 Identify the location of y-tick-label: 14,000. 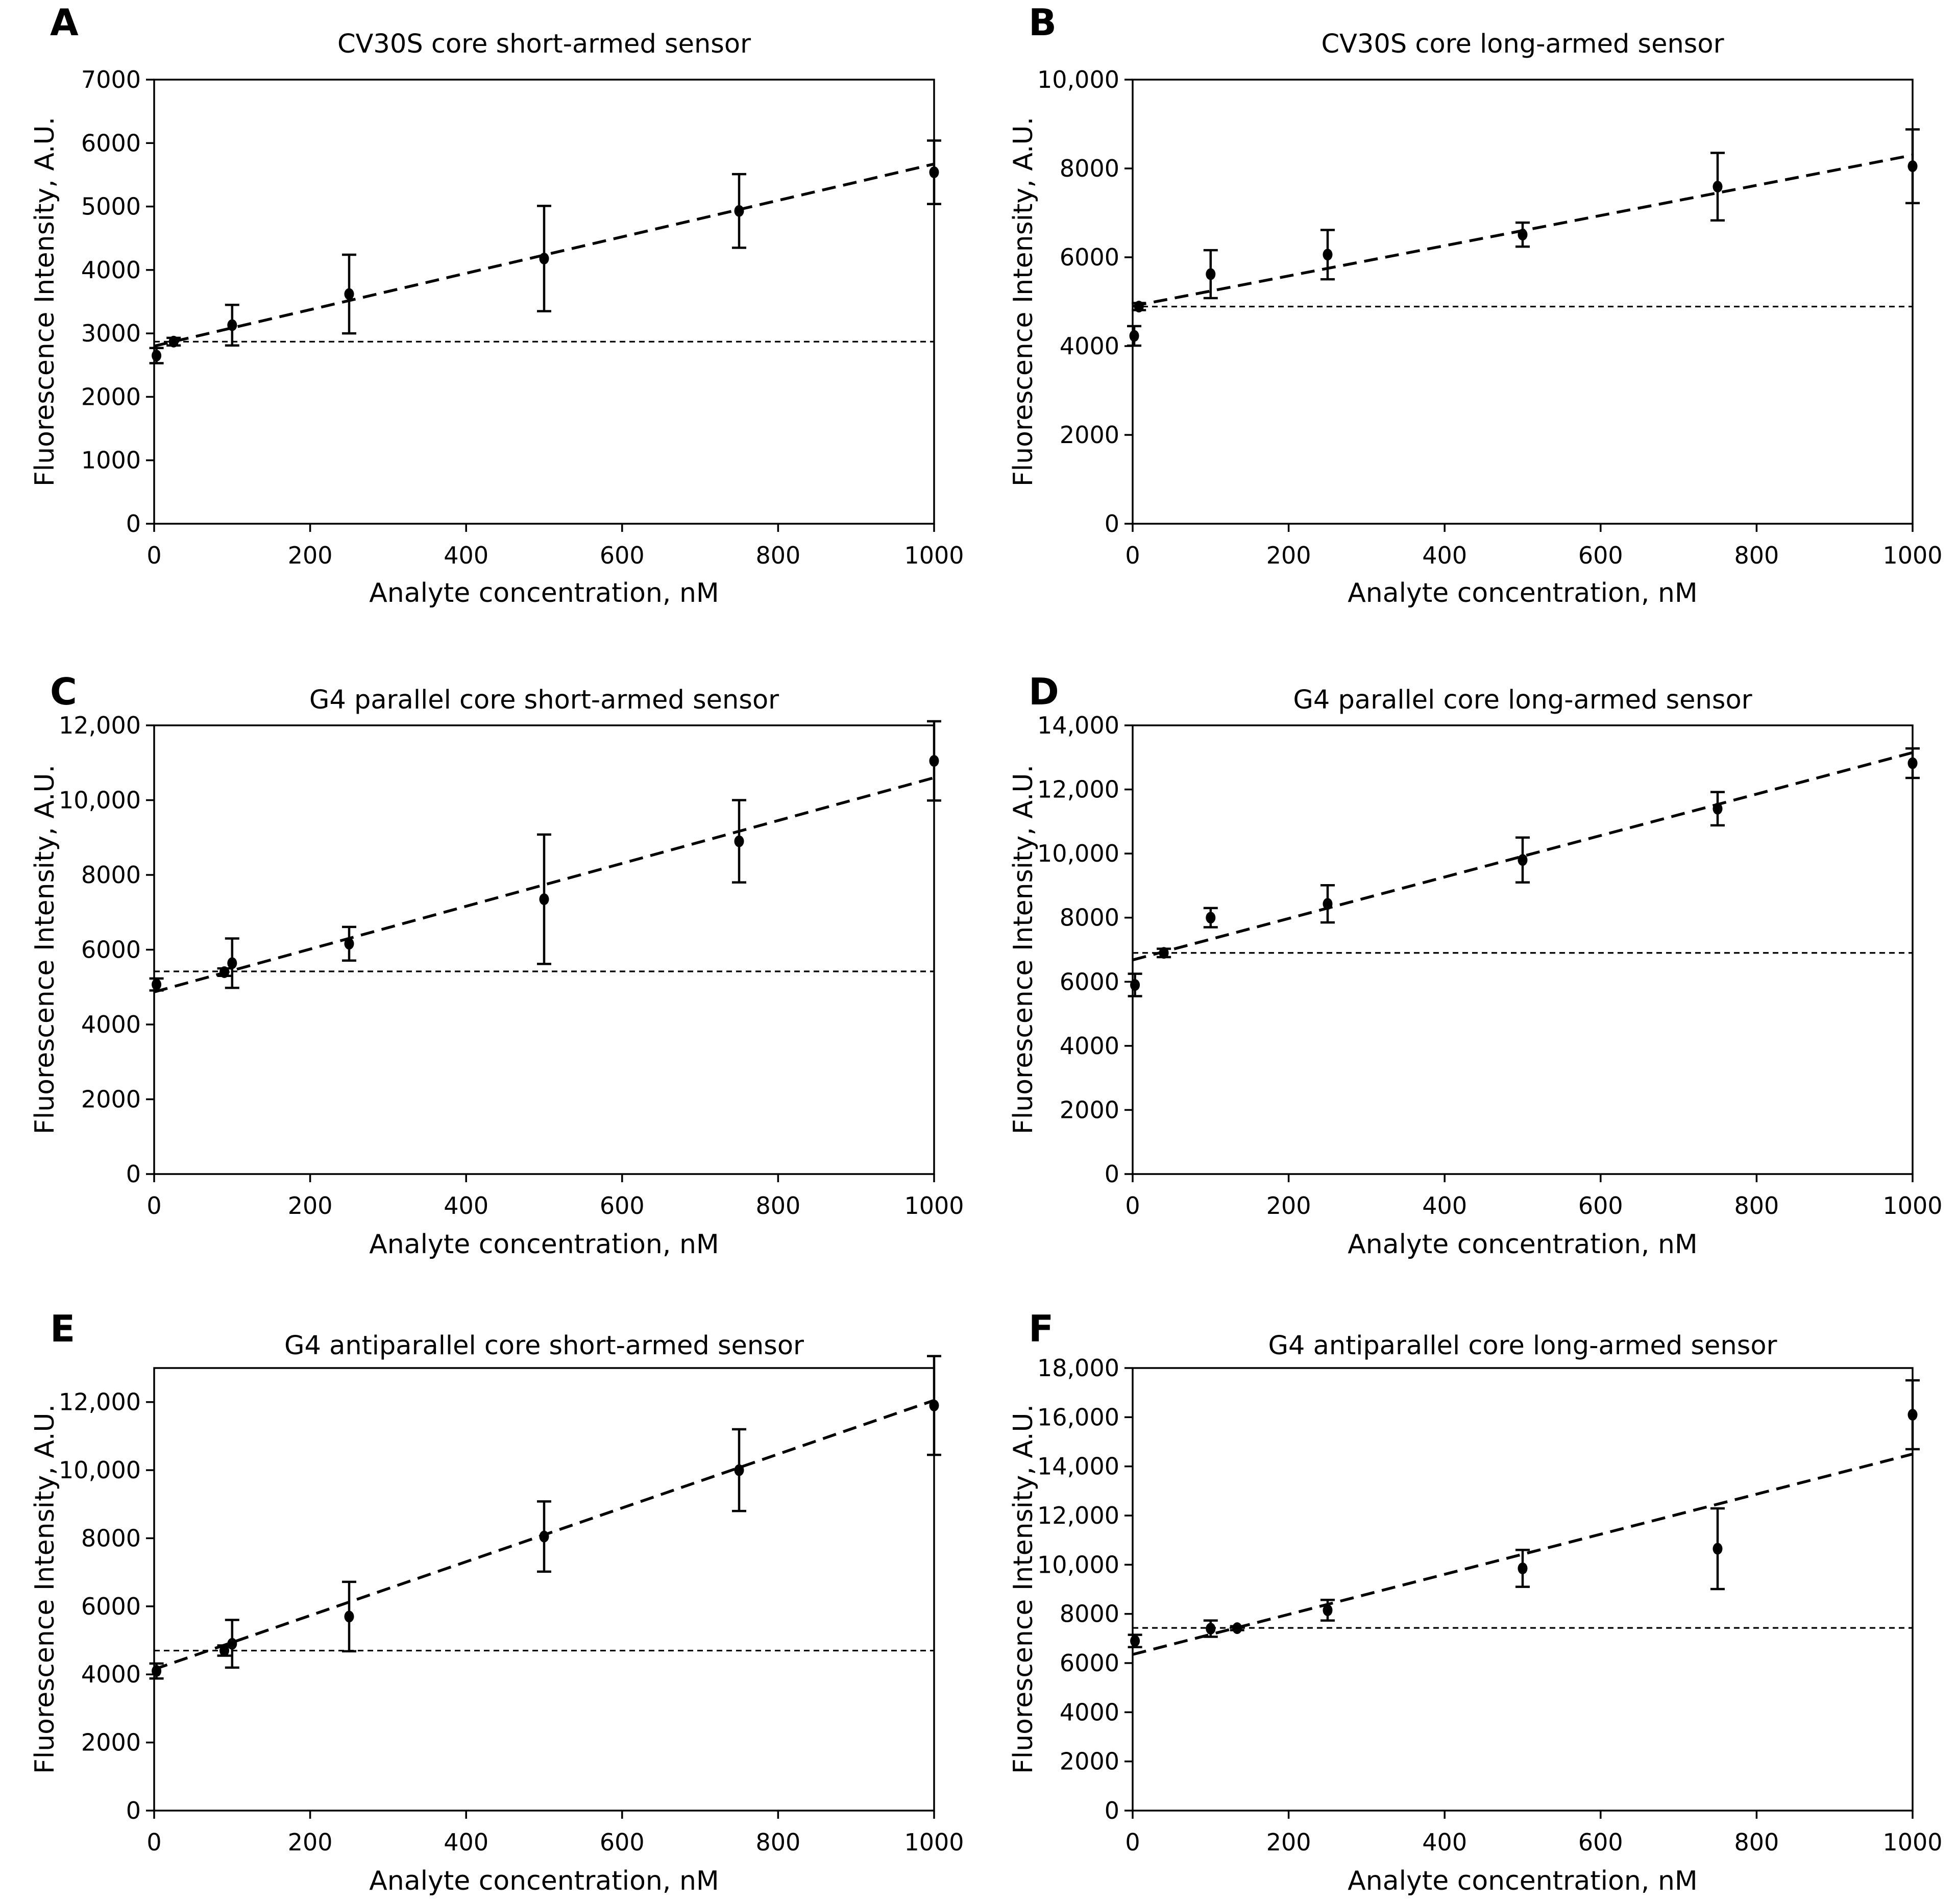
(1078, 1466).